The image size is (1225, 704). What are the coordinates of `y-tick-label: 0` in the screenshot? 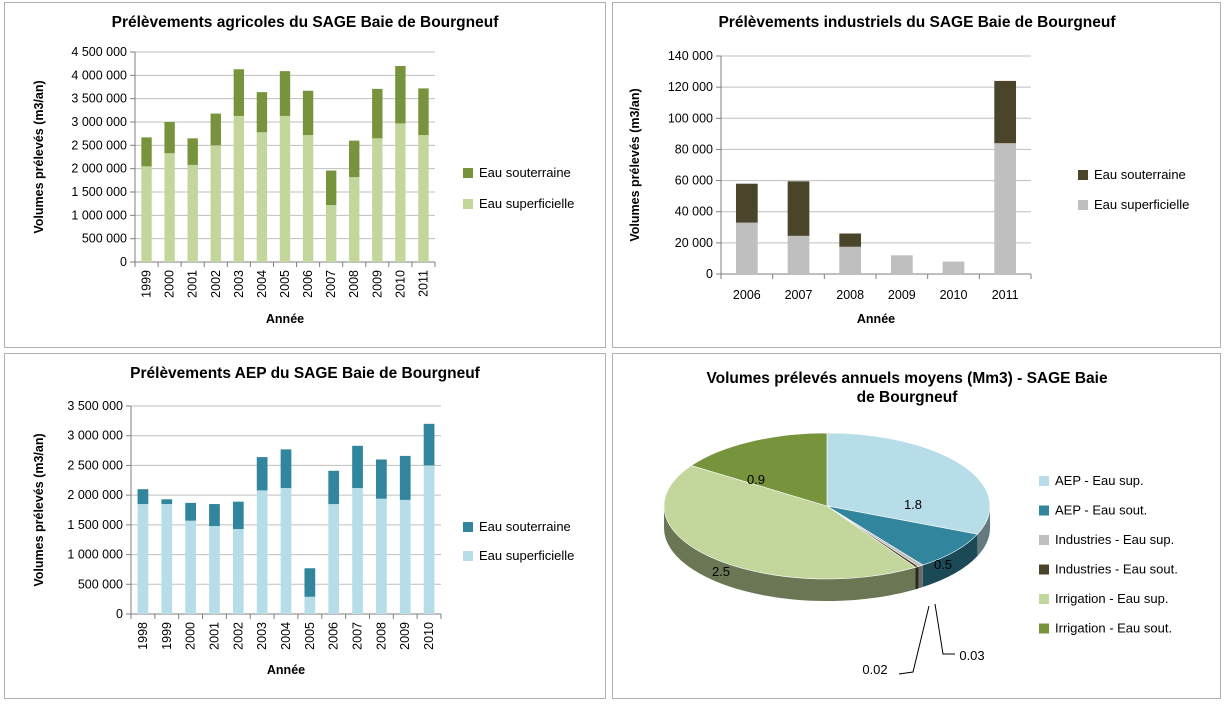 It's located at (123, 262).